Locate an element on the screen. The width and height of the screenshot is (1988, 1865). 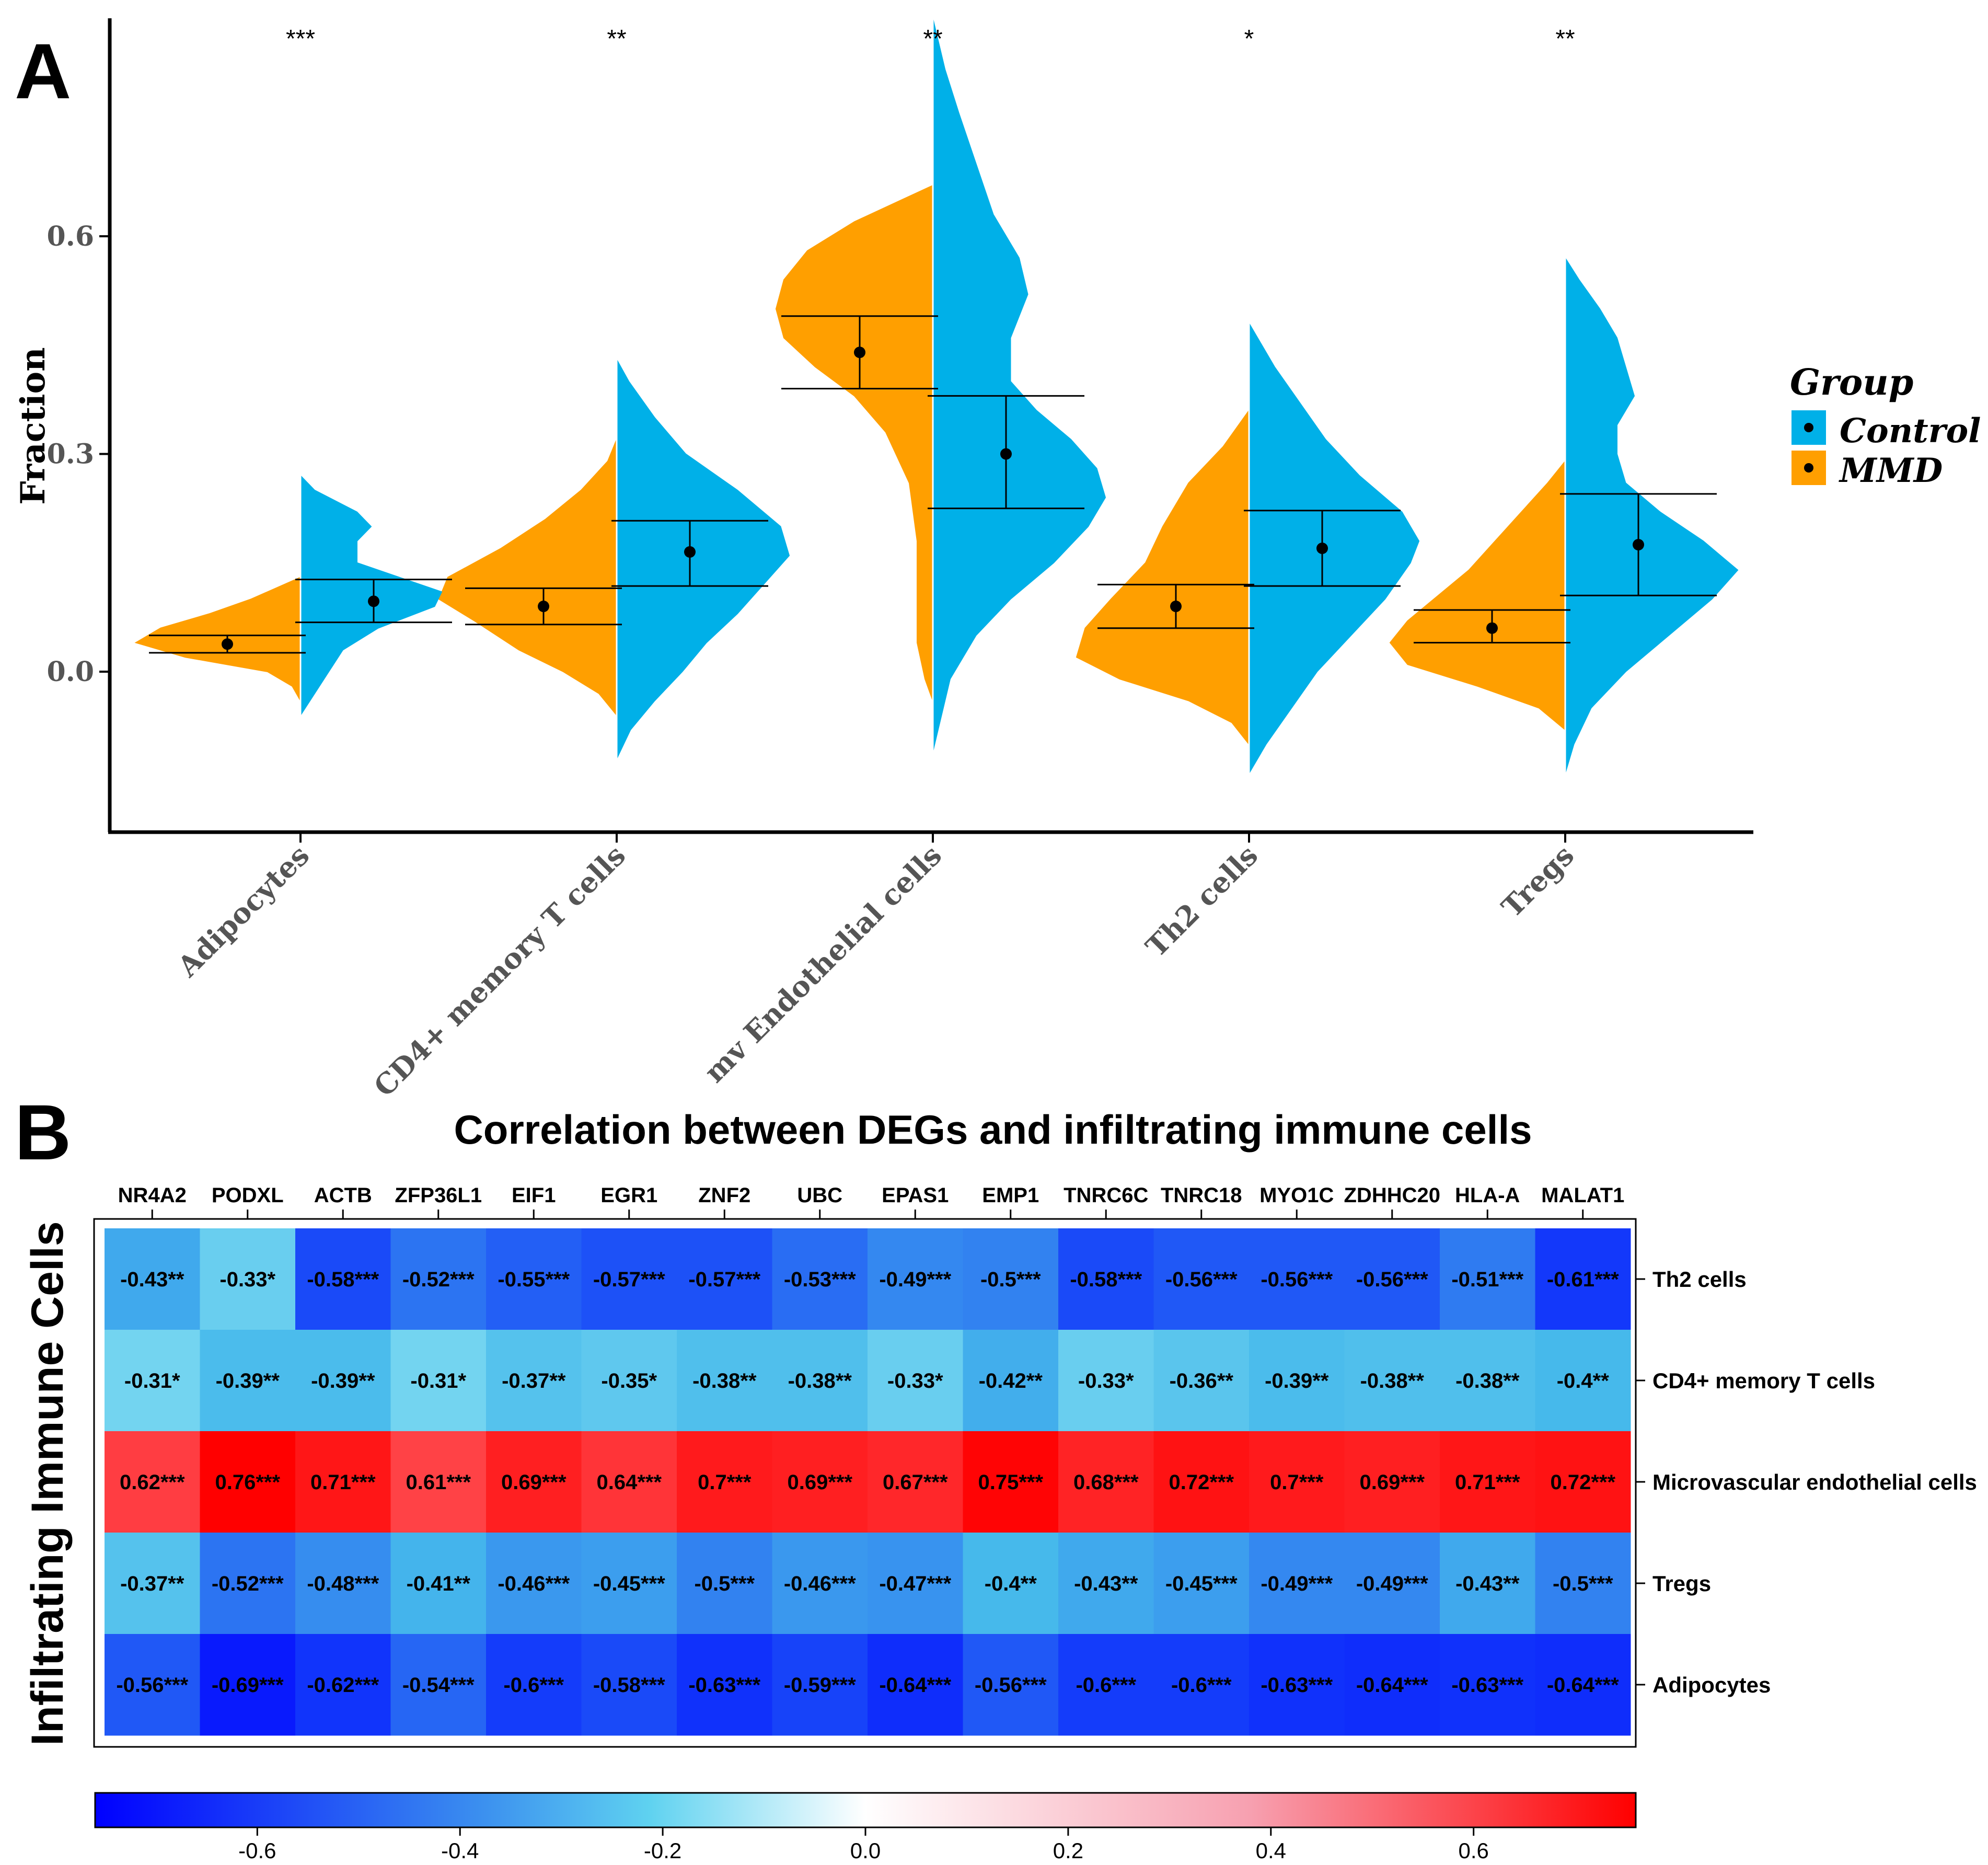
heatmap-cell-label: -0.53*** is located at coordinates (820, 1279).